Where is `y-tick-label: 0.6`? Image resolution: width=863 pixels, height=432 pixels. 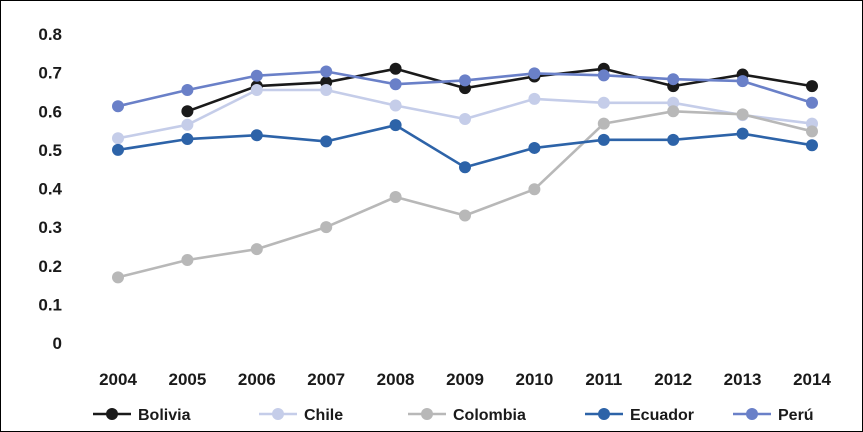
y-tick-label: 0.6 is located at coordinates (50, 111).